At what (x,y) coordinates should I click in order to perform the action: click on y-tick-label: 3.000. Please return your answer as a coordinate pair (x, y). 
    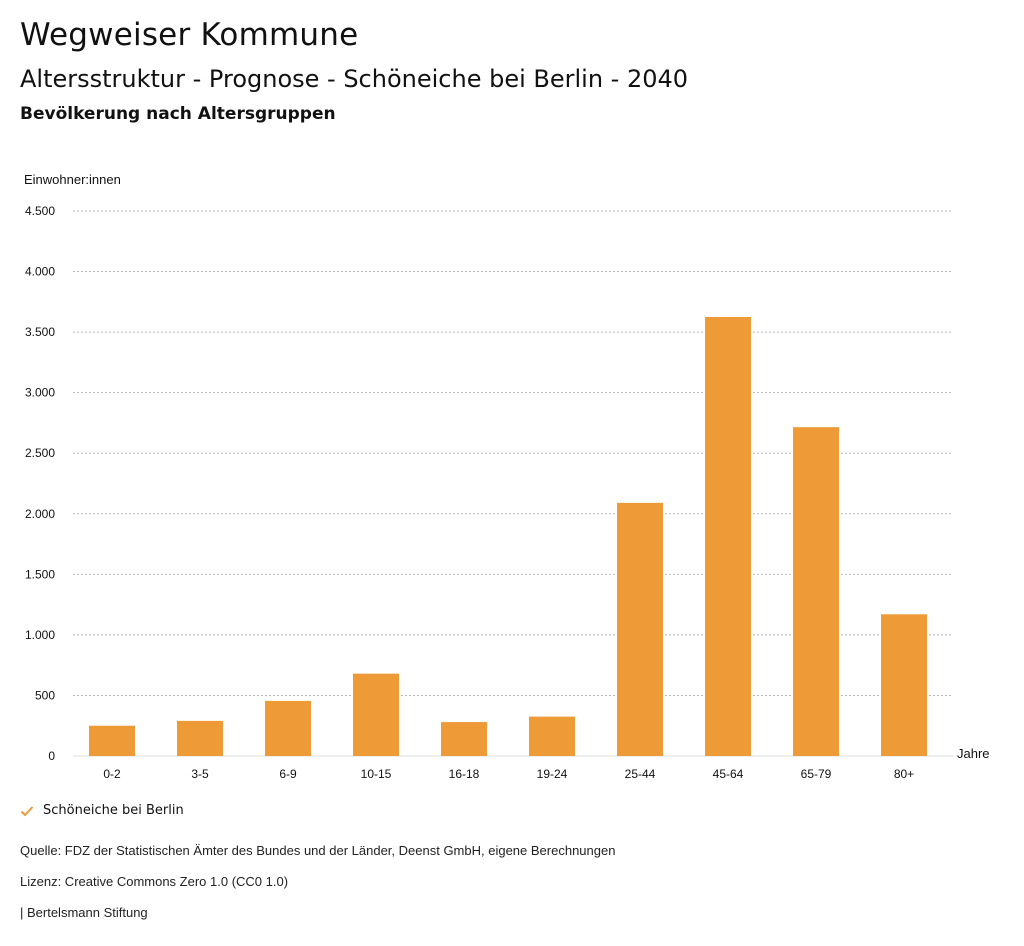
    Looking at the image, I should click on (40, 393).